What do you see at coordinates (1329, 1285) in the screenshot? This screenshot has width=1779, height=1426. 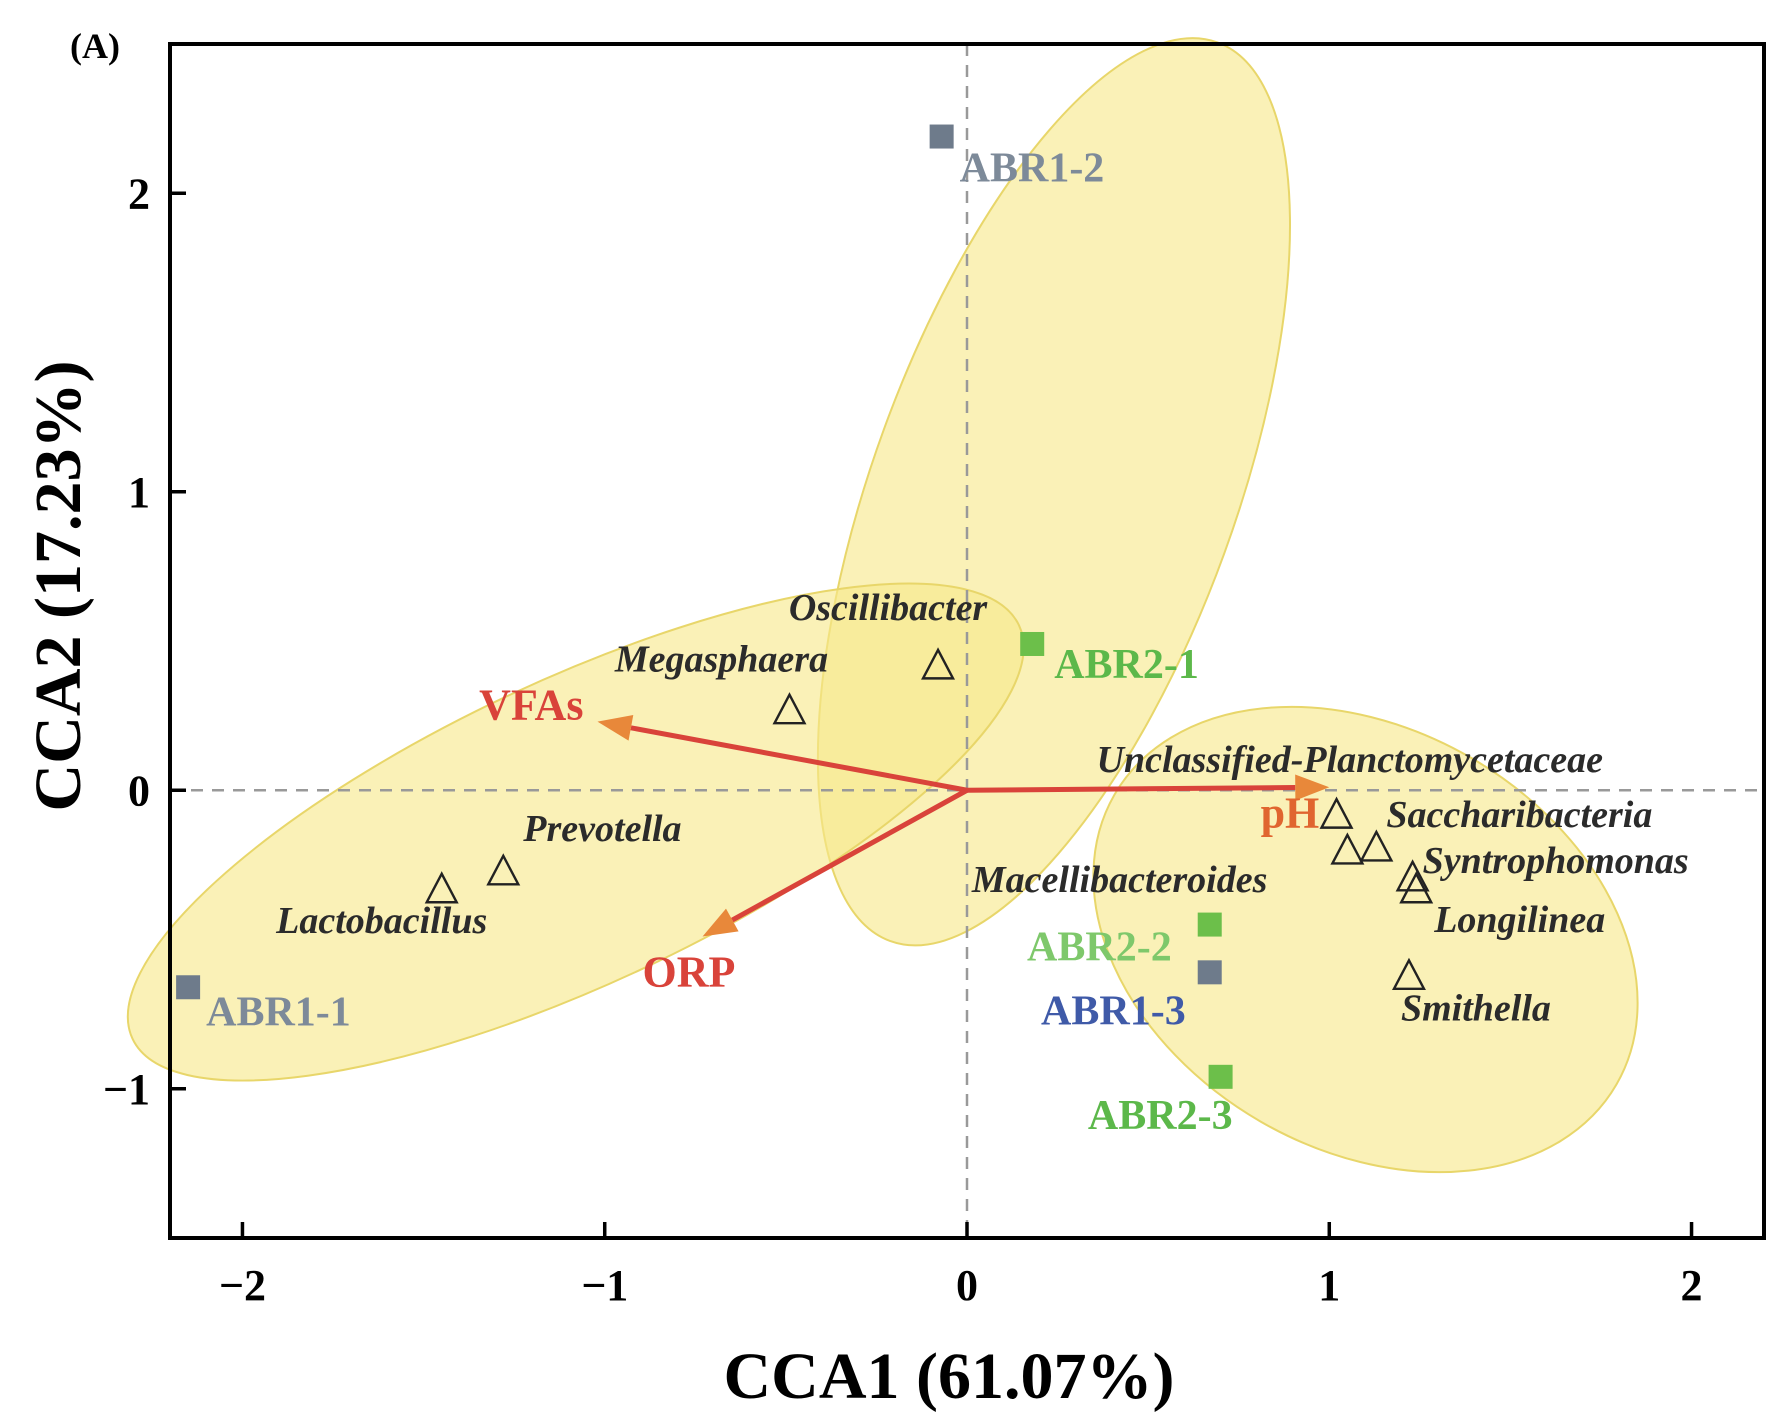 I see `x-tick-label: 1` at bounding box center [1329, 1285].